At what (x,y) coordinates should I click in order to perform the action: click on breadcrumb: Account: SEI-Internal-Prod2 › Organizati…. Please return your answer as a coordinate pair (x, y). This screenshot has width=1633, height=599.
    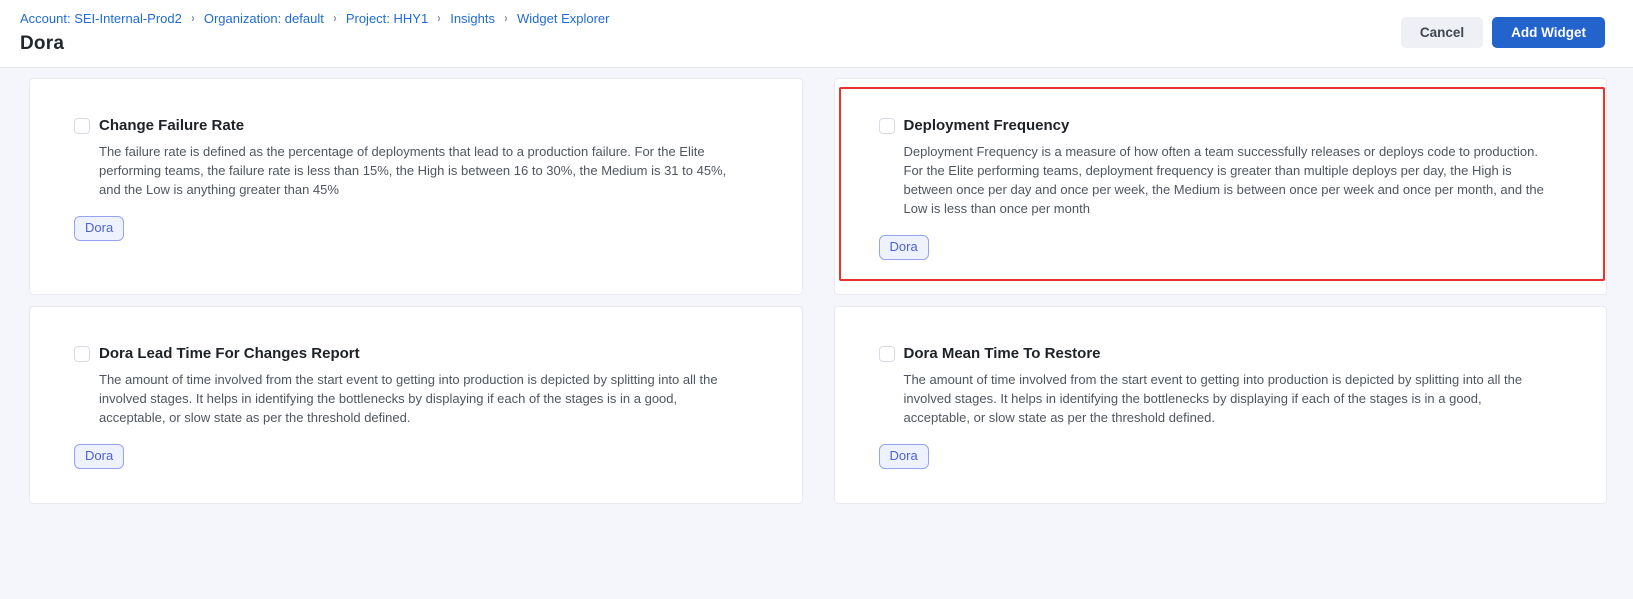
    Looking at the image, I should click on (812, 18).